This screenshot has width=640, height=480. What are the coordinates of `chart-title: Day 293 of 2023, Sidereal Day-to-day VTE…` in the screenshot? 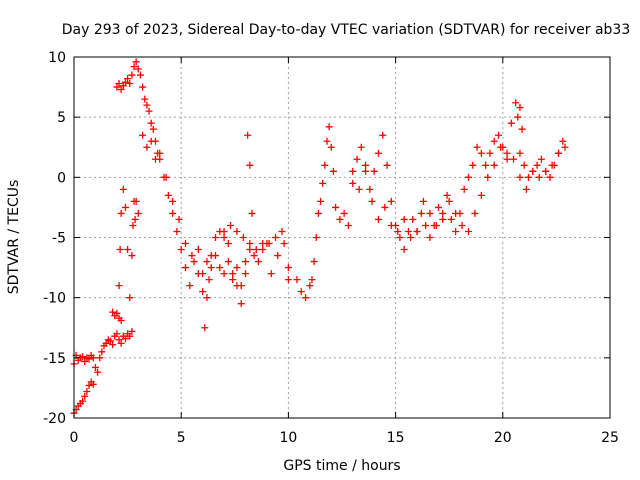 It's located at (346, 30).